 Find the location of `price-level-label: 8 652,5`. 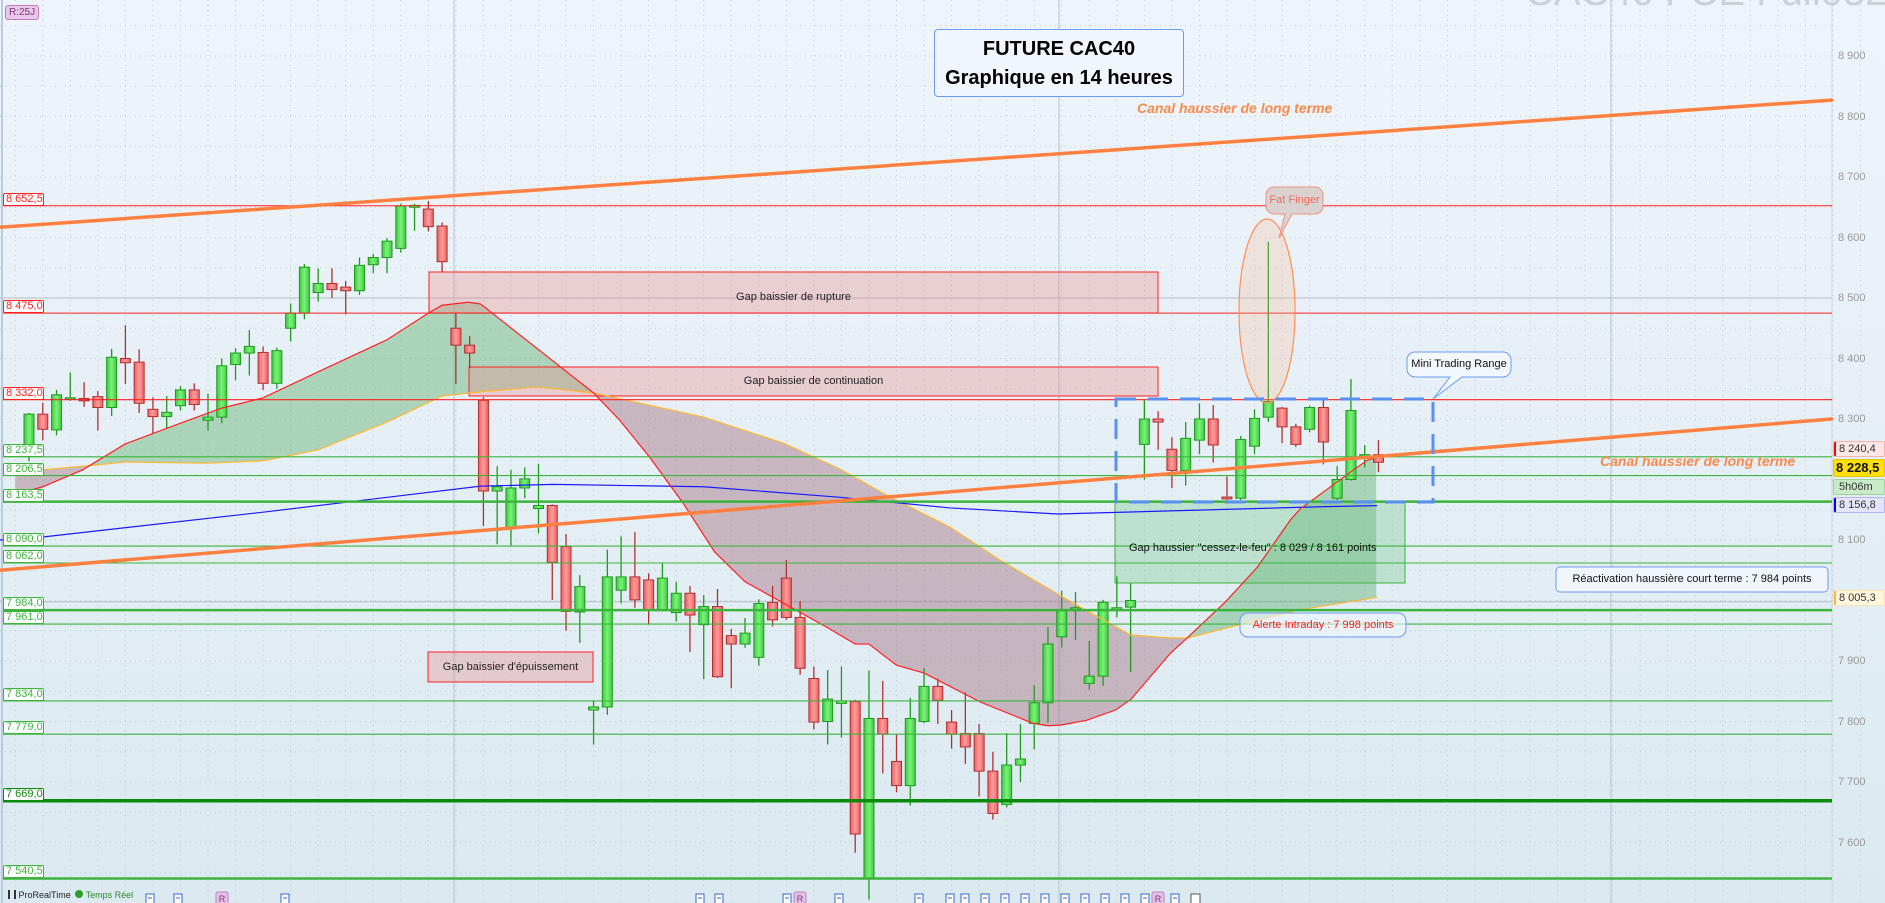

price-level-label: 8 652,5 is located at coordinates (23, 199).